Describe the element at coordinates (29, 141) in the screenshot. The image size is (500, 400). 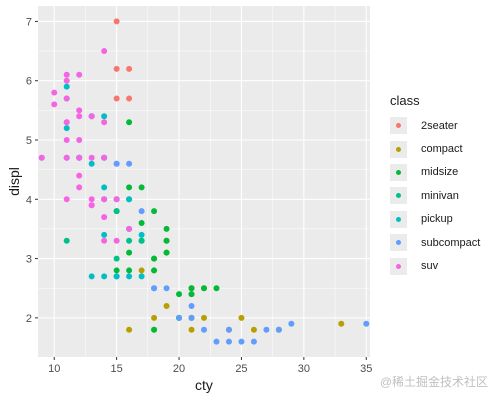
I see `y-tick-label: 5` at that location.